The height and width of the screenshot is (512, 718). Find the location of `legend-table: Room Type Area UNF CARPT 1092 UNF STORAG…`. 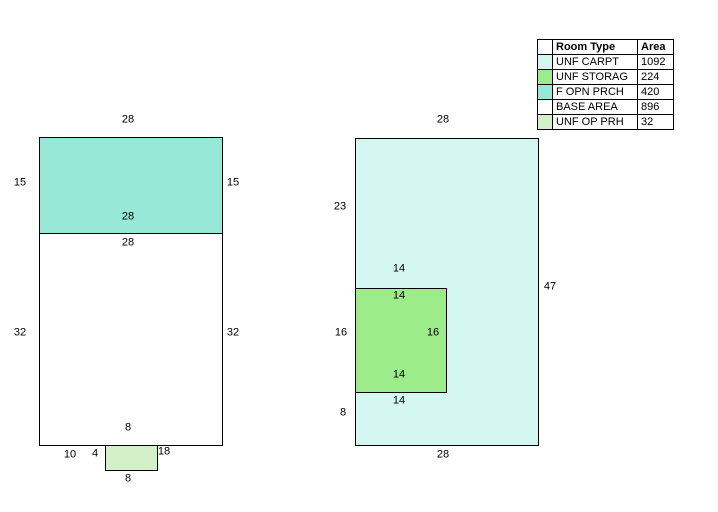

legend-table: Room Type Area UNF CARPT 1092 UNF STORAG… is located at coordinates (605, 84).